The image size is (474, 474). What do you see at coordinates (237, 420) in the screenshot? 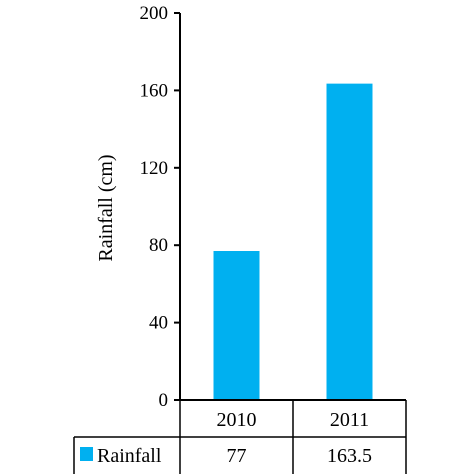
I see `x-tick-label: 2010` at bounding box center [237, 420].